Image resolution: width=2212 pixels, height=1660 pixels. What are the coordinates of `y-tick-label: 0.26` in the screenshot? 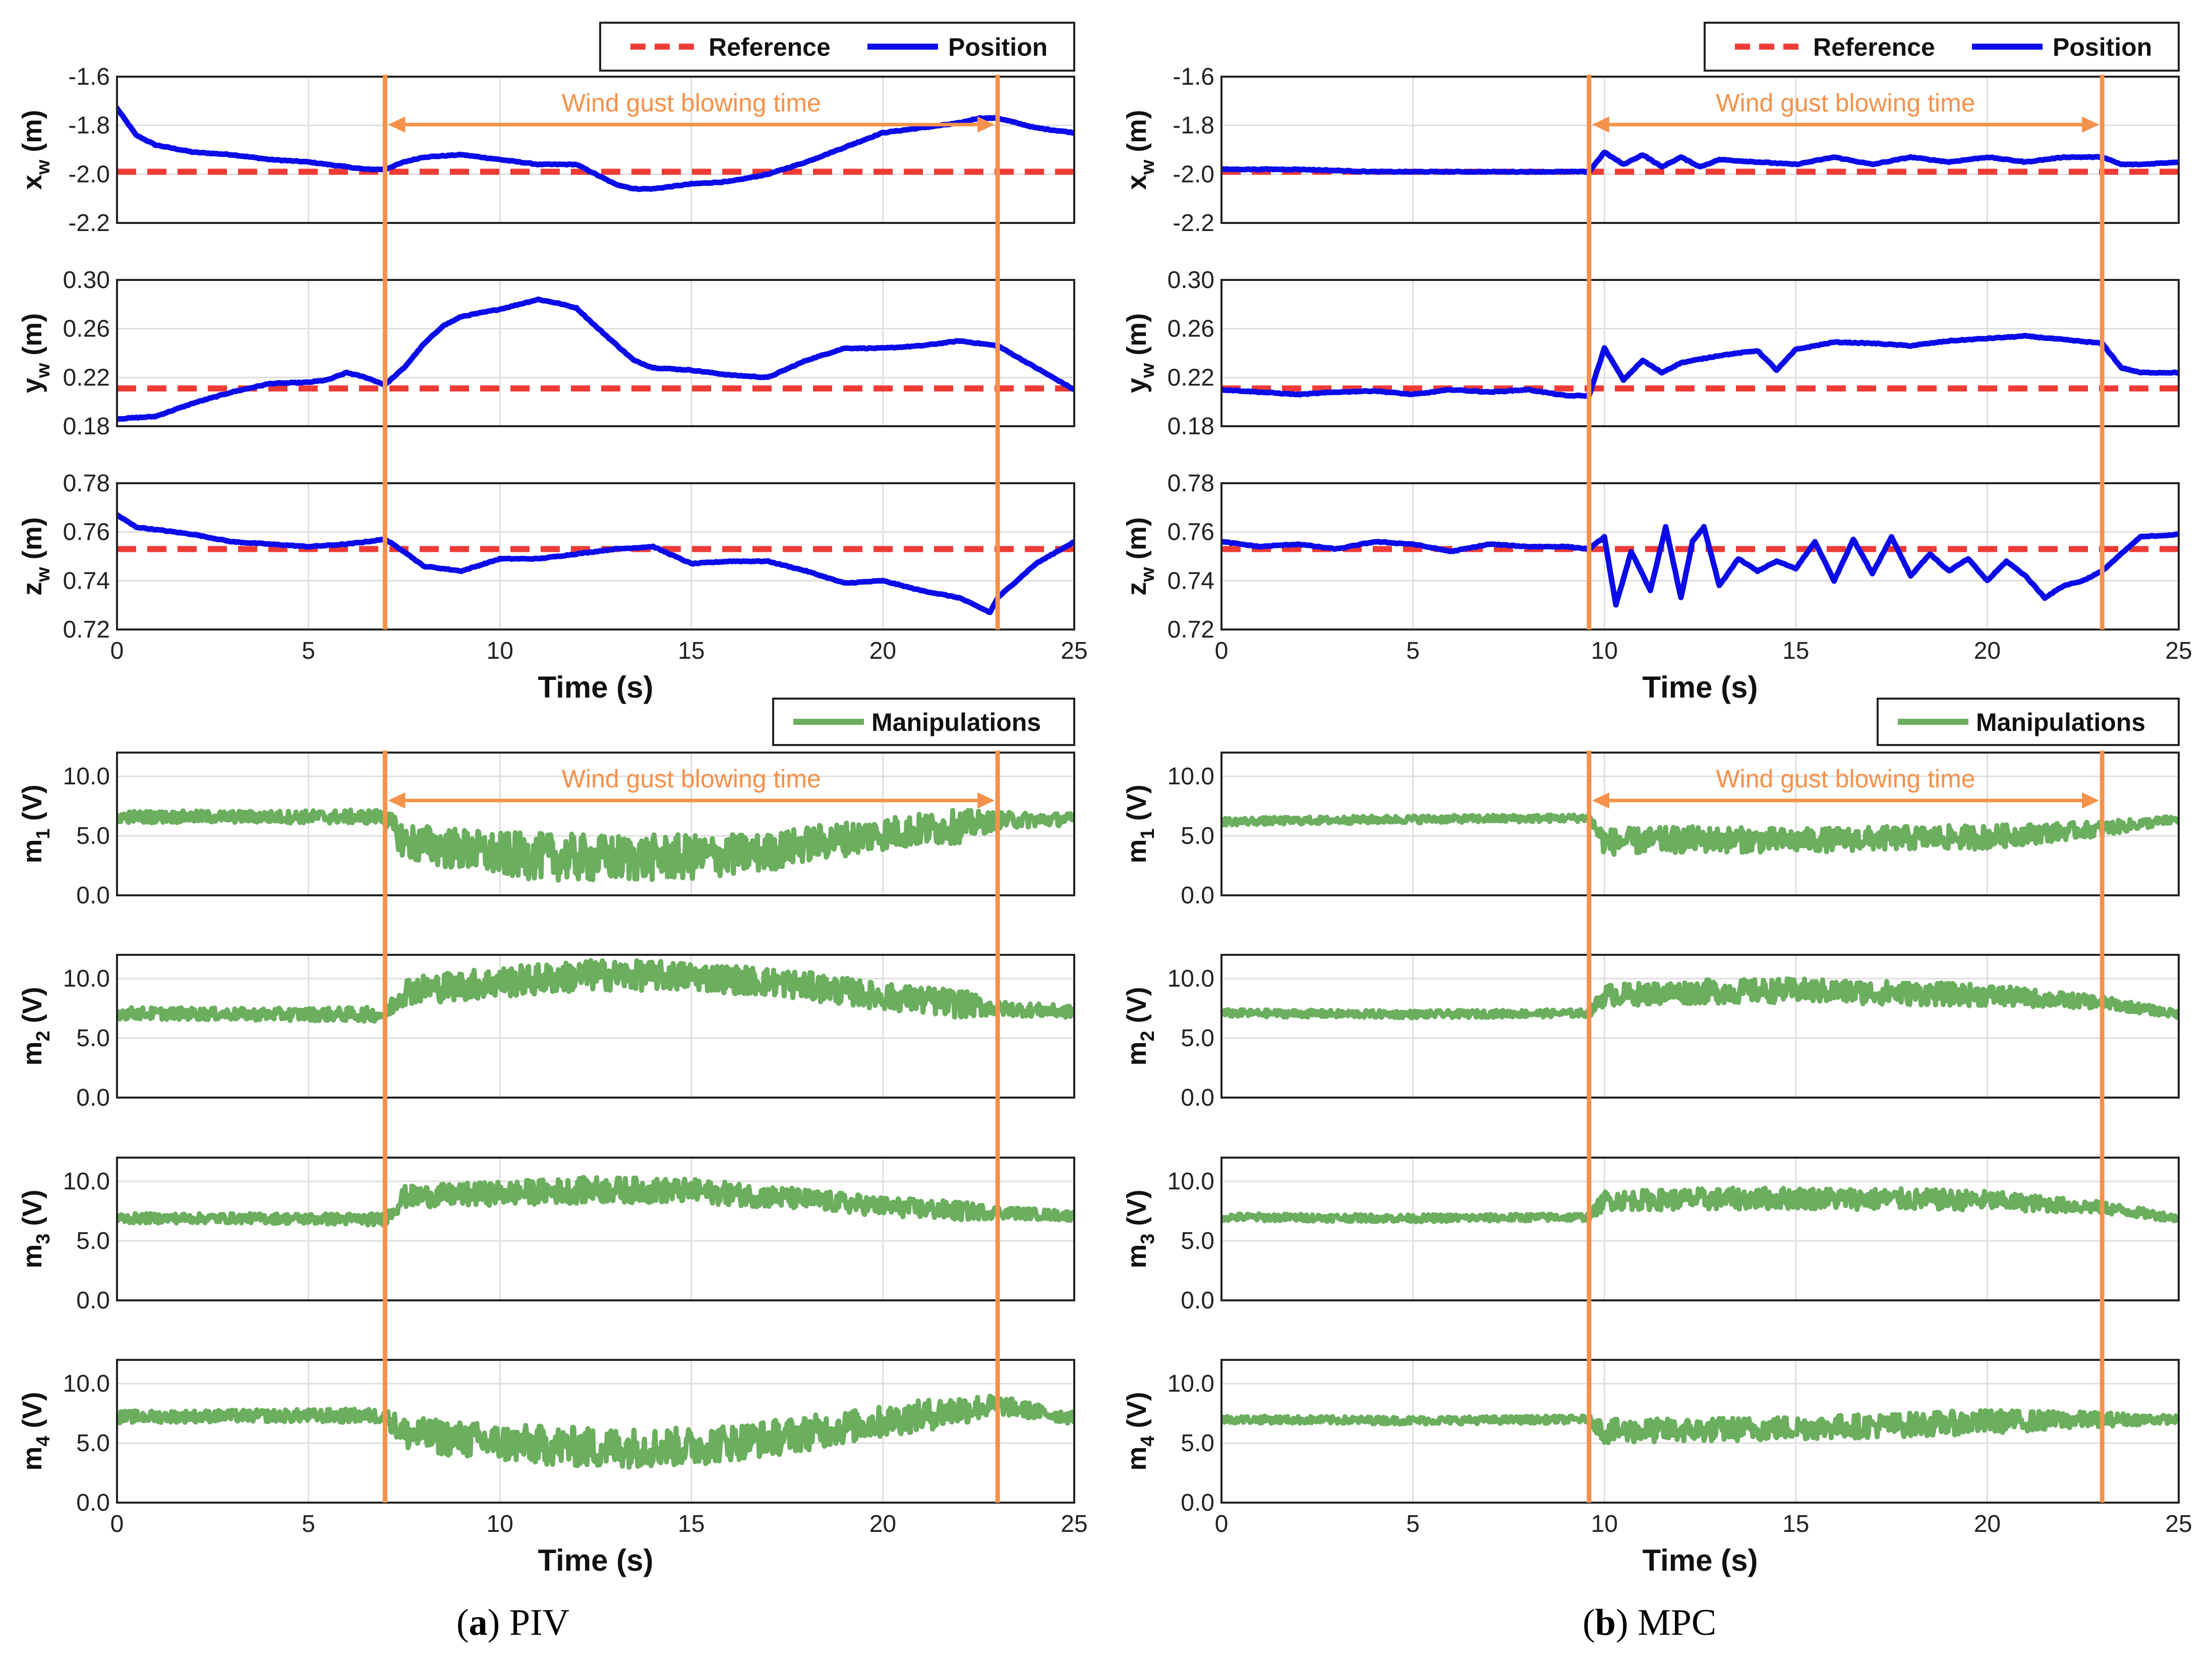 It's located at (1191, 329).